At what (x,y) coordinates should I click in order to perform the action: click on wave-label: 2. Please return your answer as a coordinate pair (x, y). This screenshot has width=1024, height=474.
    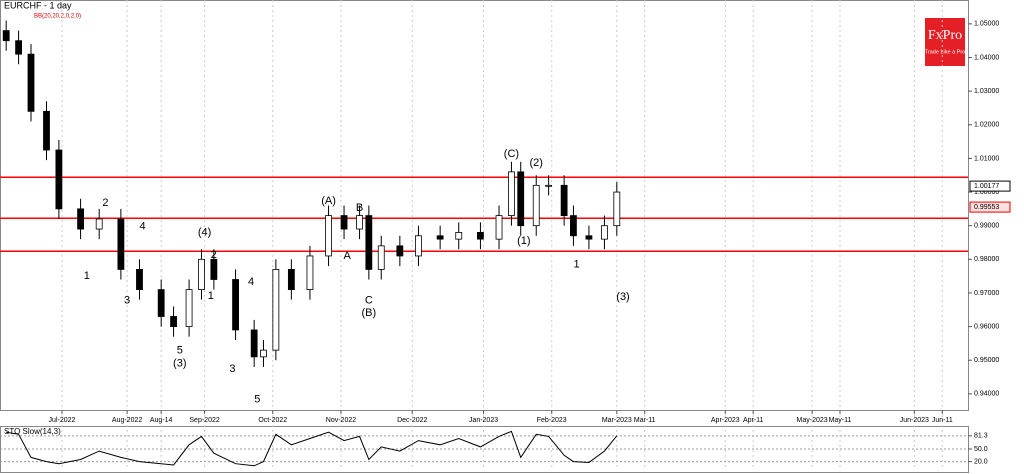
    Looking at the image, I should click on (214, 255).